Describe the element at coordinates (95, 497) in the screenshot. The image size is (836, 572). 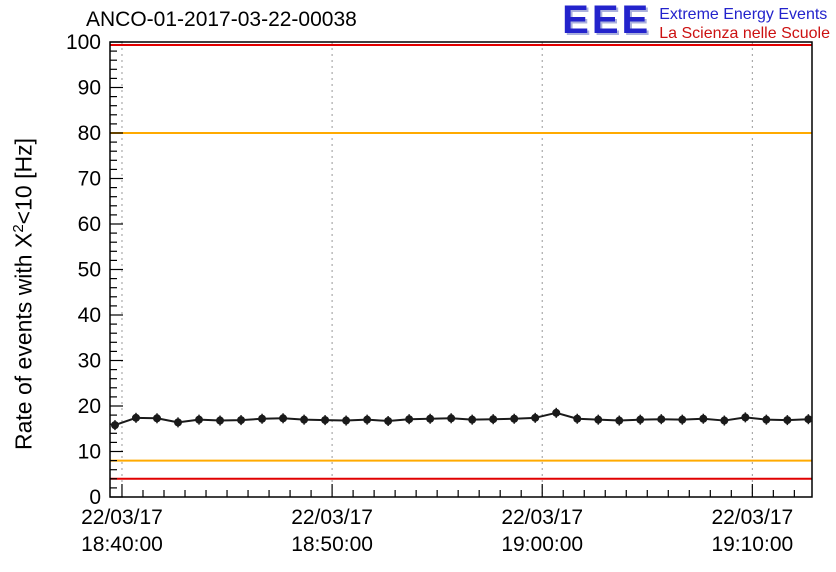
I see `y-tick-label: 0` at that location.